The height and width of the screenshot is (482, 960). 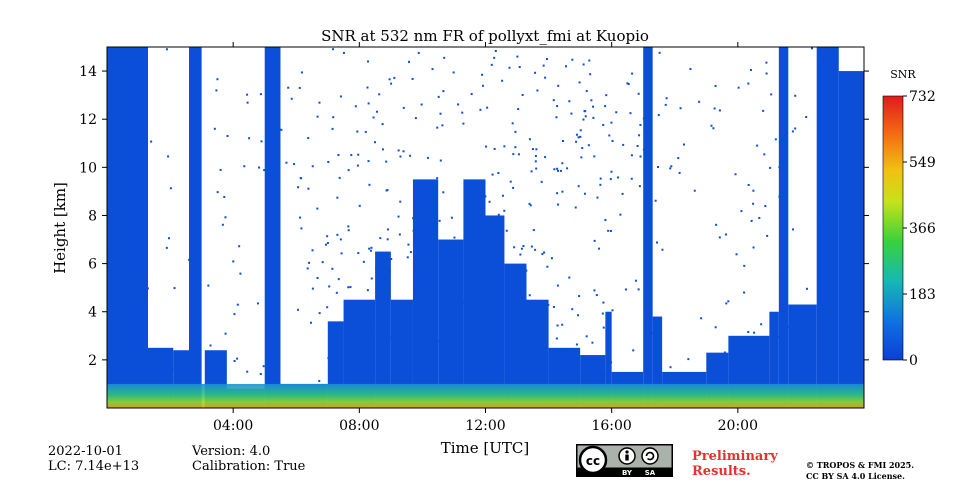 I want to click on lc-text: LC: 7.14e+13, so click(x=94, y=466).